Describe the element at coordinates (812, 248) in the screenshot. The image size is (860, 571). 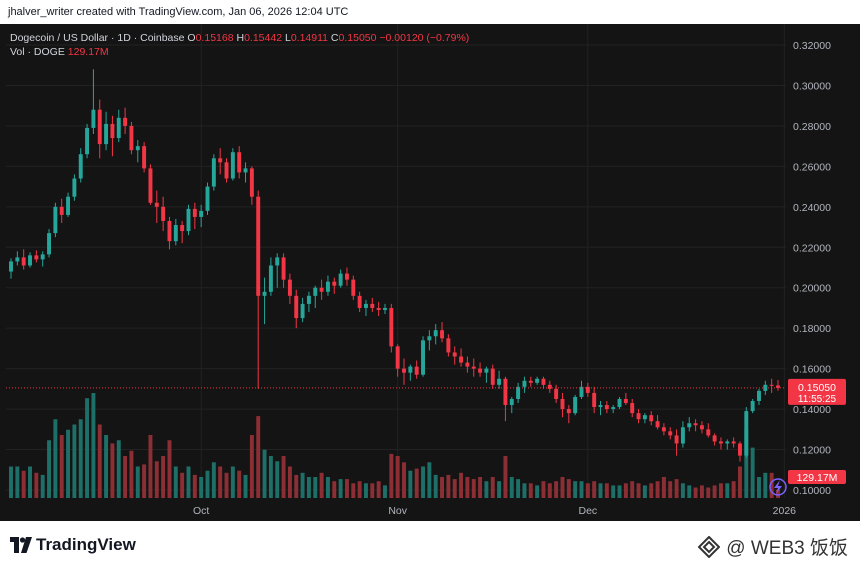
I see `price-tick-label: 0.22000` at that location.